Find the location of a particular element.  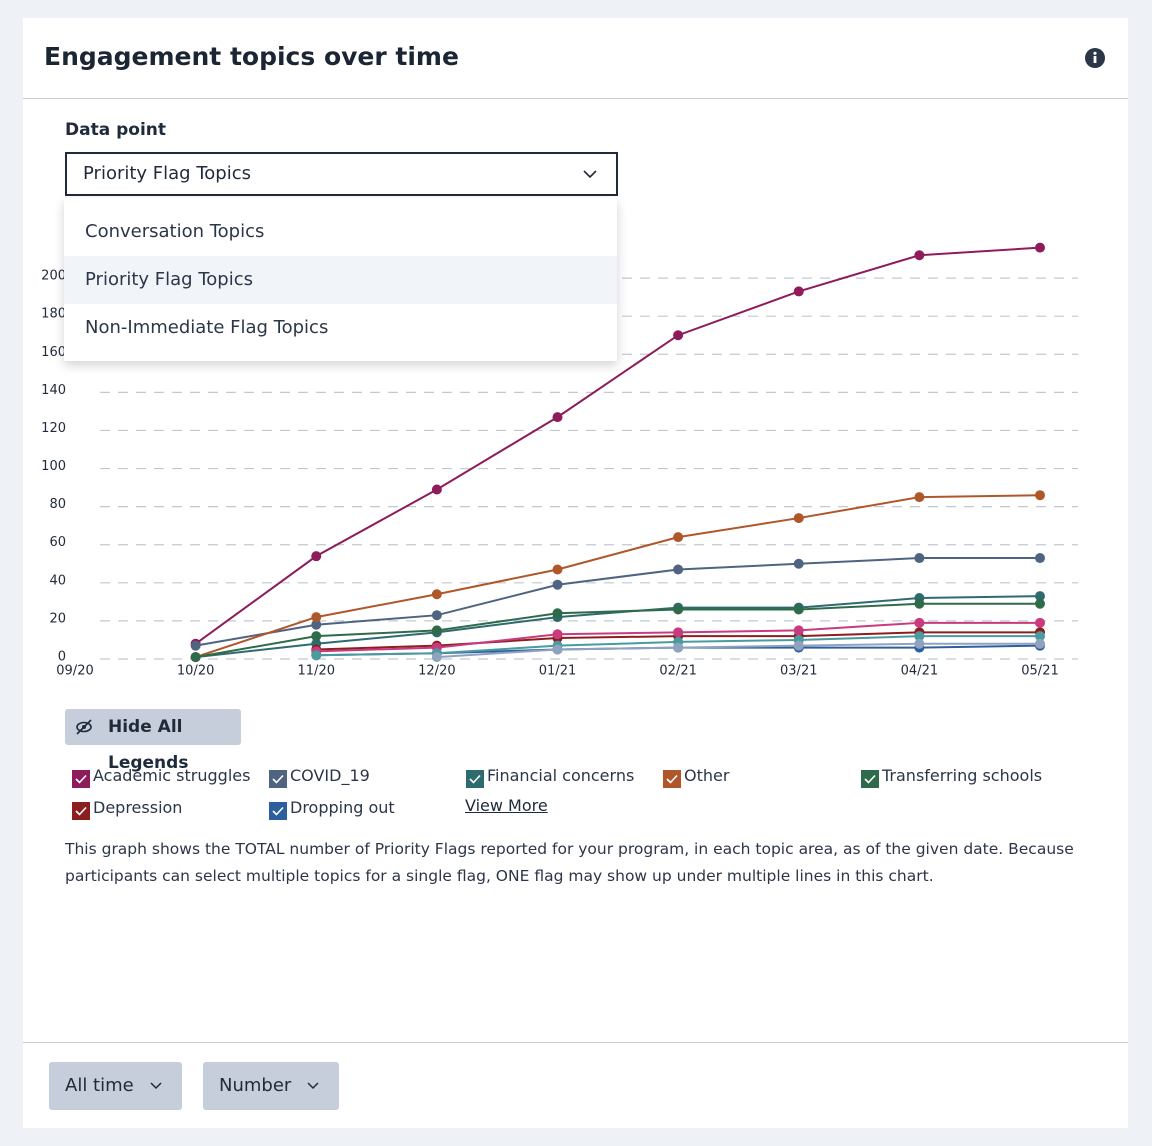

legend-item: Other is located at coordinates (696, 775).